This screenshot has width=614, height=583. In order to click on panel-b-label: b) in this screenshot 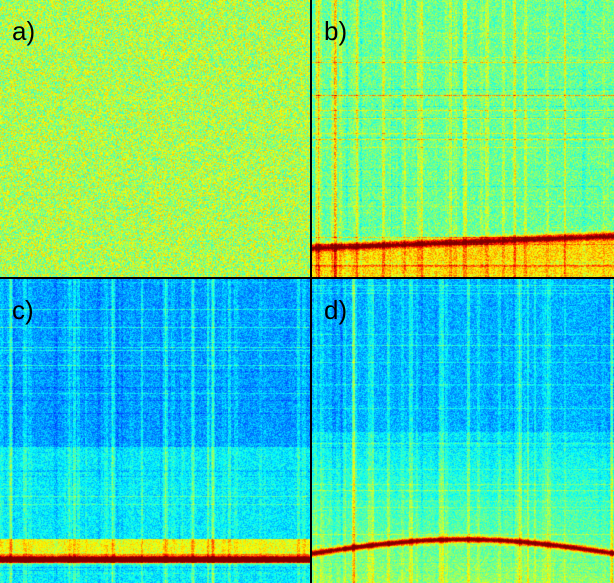, I will do `click(336, 31)`.